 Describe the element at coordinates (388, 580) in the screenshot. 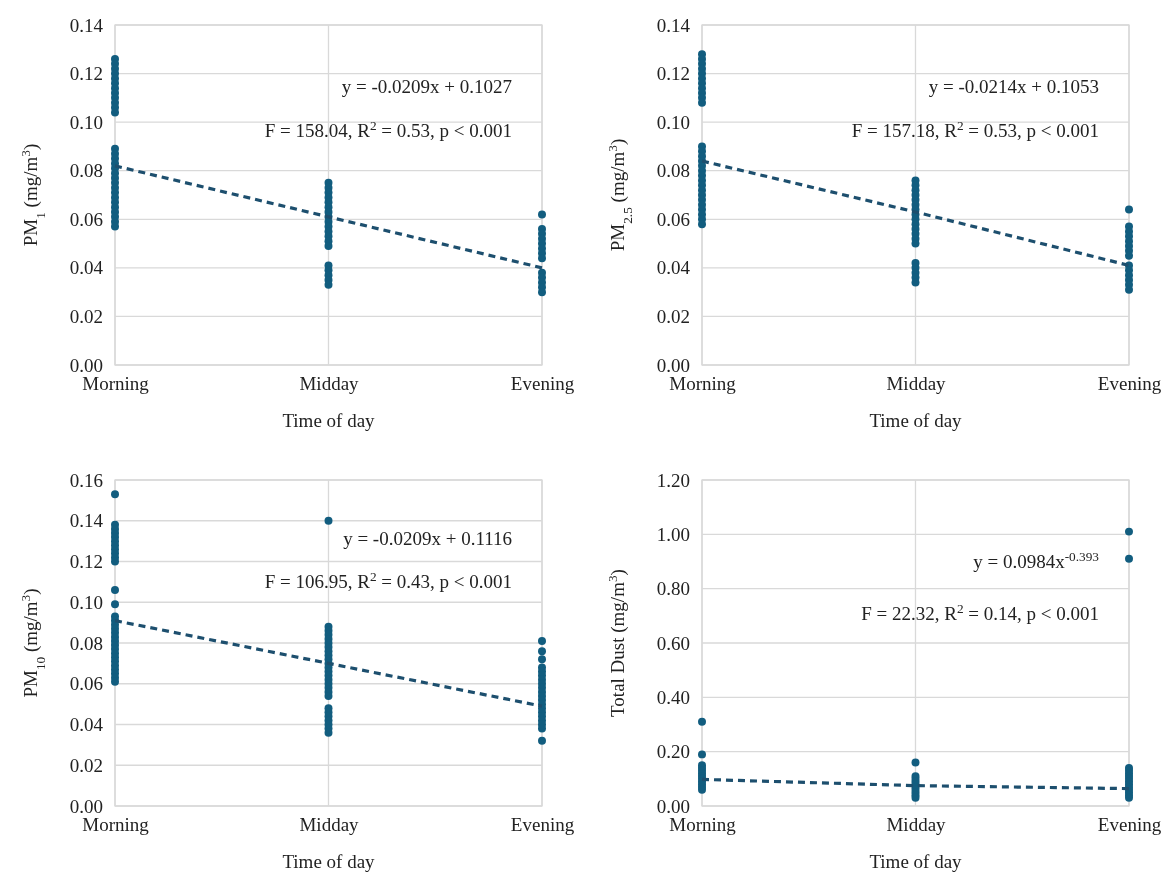

I see `annotation: F = 106.95, R$^{2}$ = 0.43, p < 0.001` at that location.